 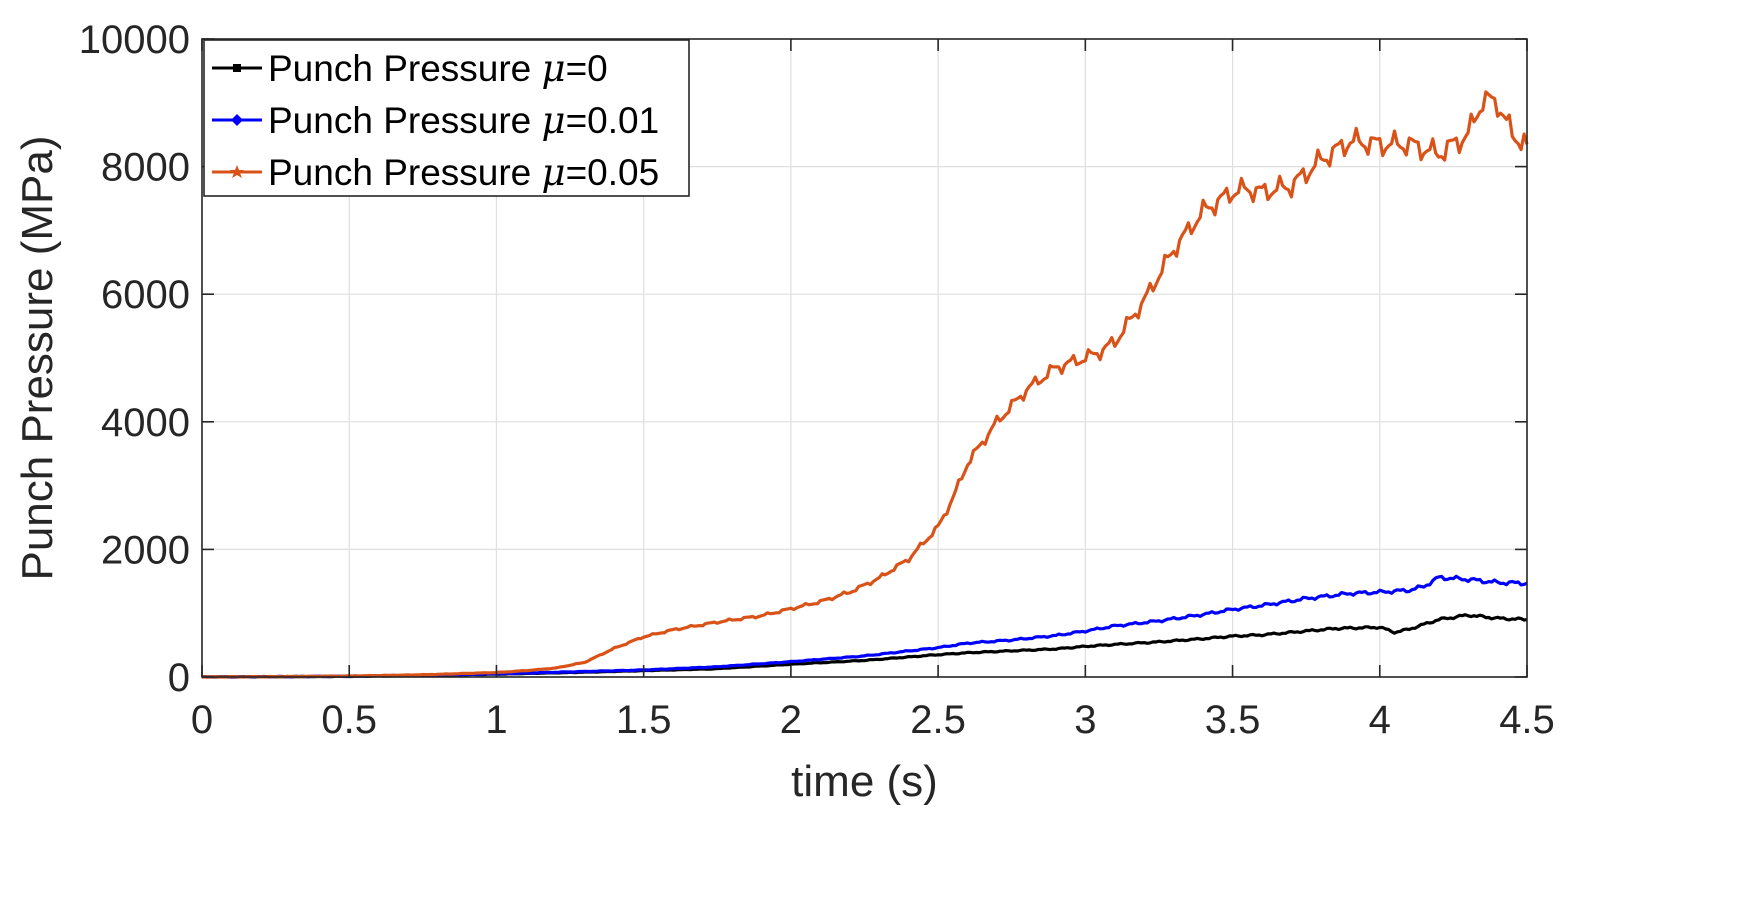 I want to click on x-tick-label: 2.5, so click(x=938, y=720).